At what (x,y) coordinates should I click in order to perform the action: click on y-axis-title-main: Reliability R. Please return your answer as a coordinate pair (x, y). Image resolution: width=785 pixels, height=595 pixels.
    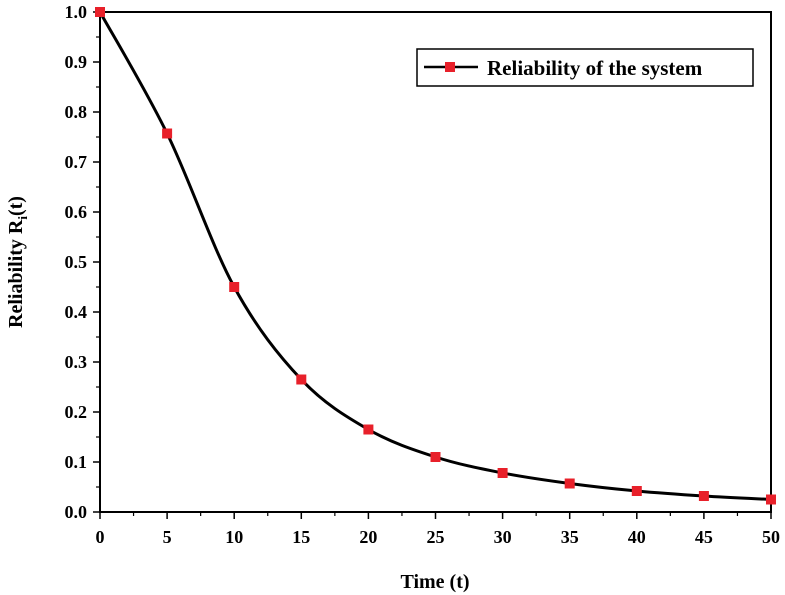
    Looking at the image, I should click on (16, 273).